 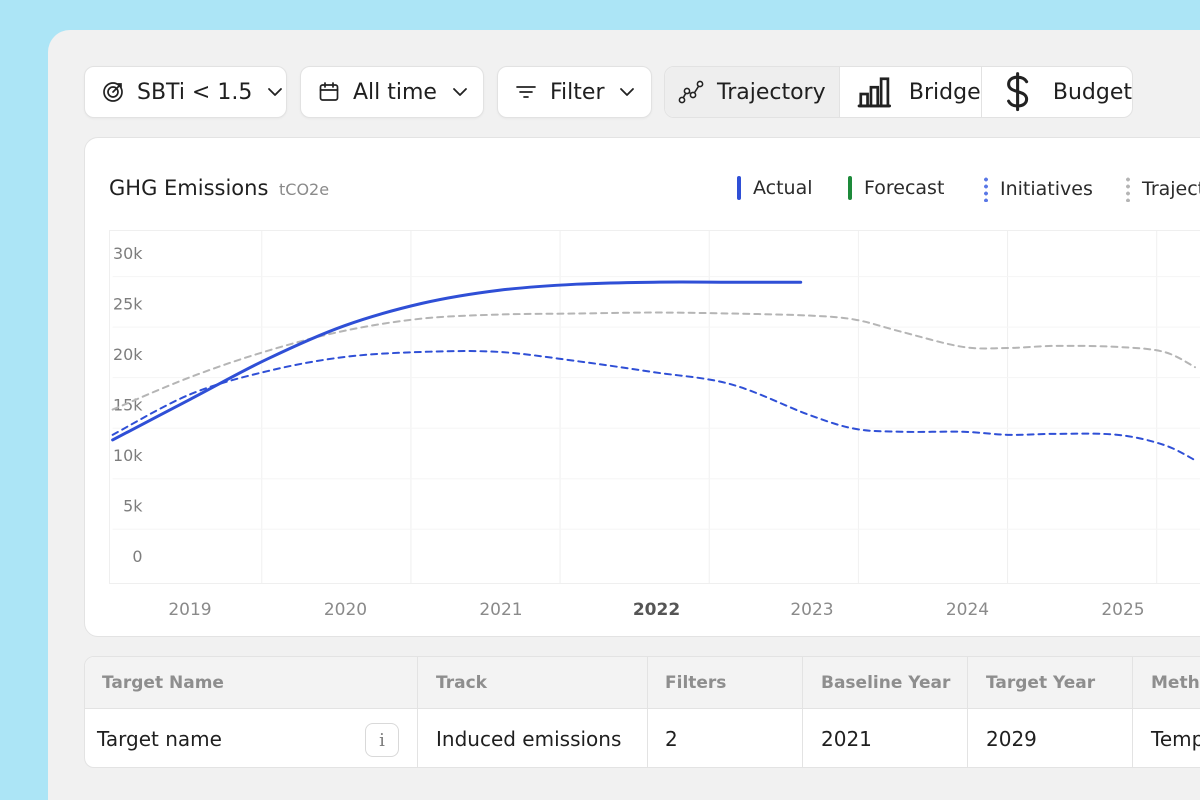 What do you see at coordinates (1041, 683) in the screenshot?
I see `header-target-year: Target Year` at bounding box center [1041, 683].